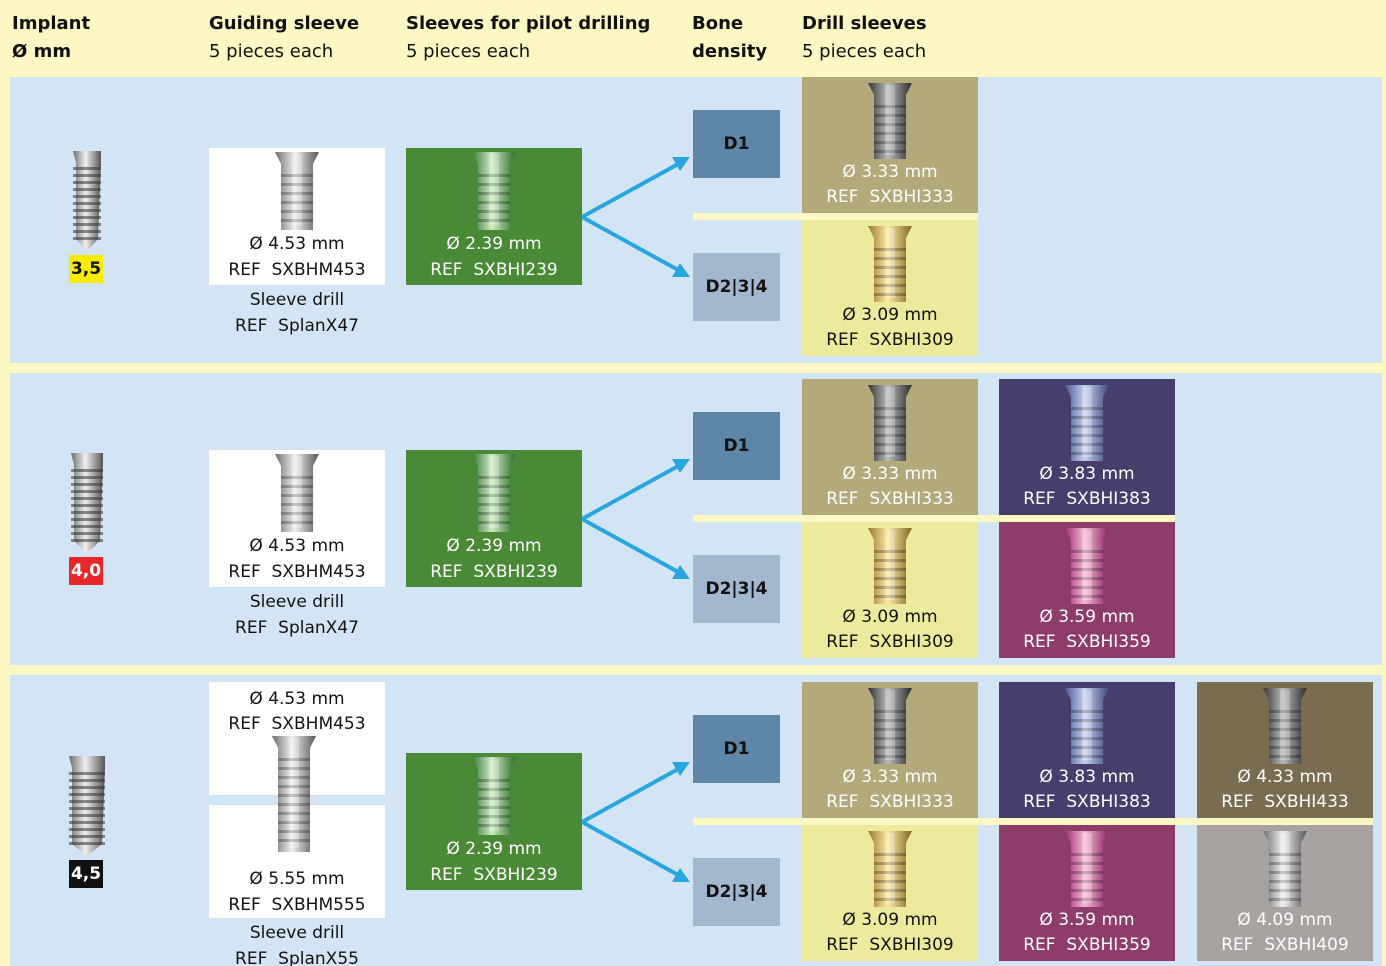  Describe the element at coordinates (1087, 642) in the screenshot. I see `ref: REF SXBHI359` at that location.